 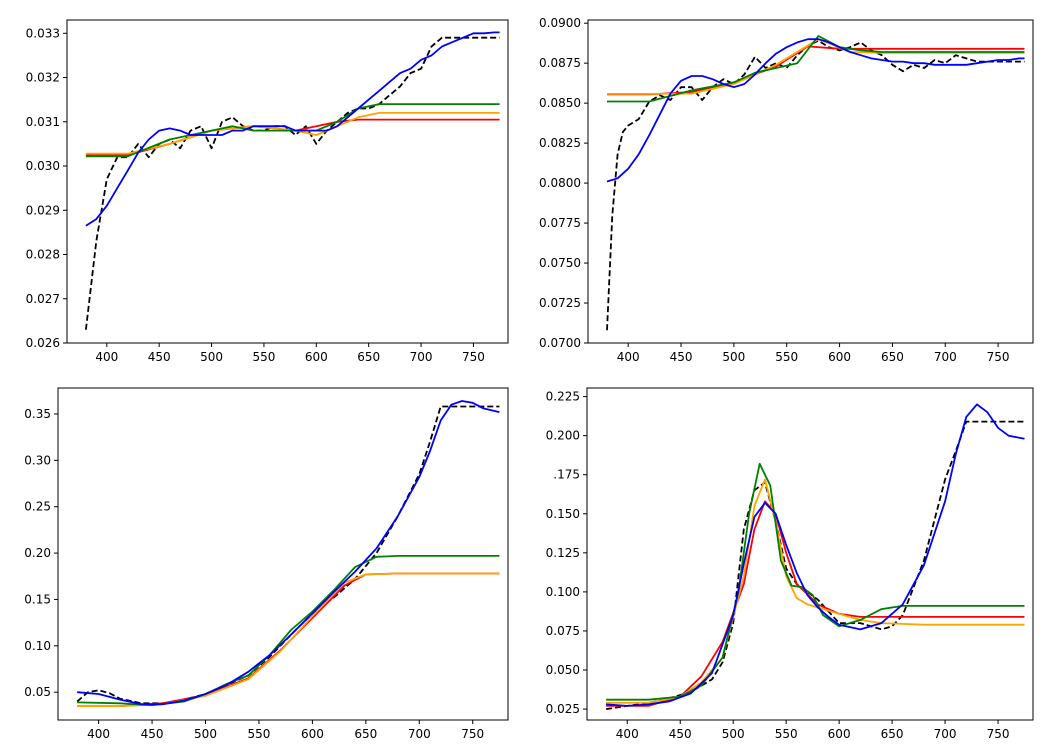 What do you see at coordinates (43, 78) in the screenshot?
I see `y-tick-label: 0.032` at bounding box center [43, 78].